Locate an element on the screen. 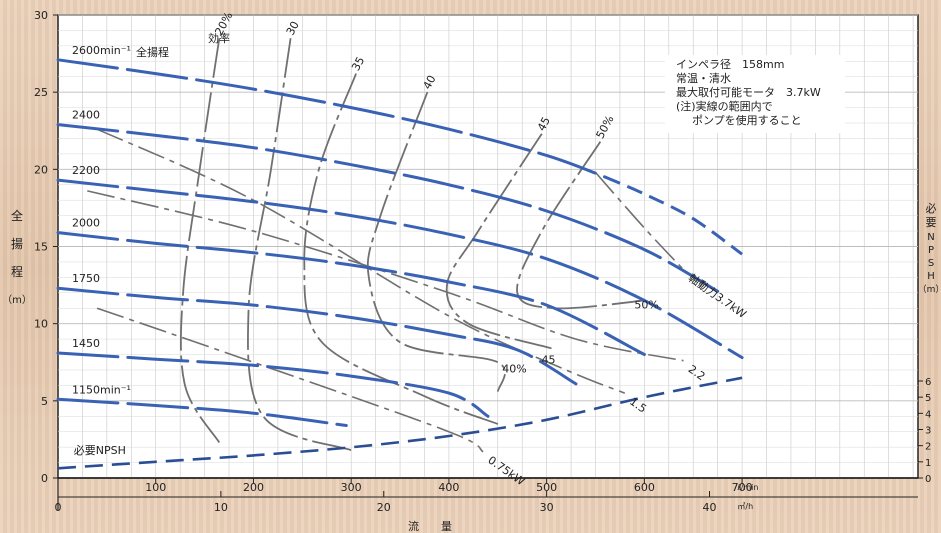  x-tick-label-lmin: 600 is located at coordinates (644, 487).